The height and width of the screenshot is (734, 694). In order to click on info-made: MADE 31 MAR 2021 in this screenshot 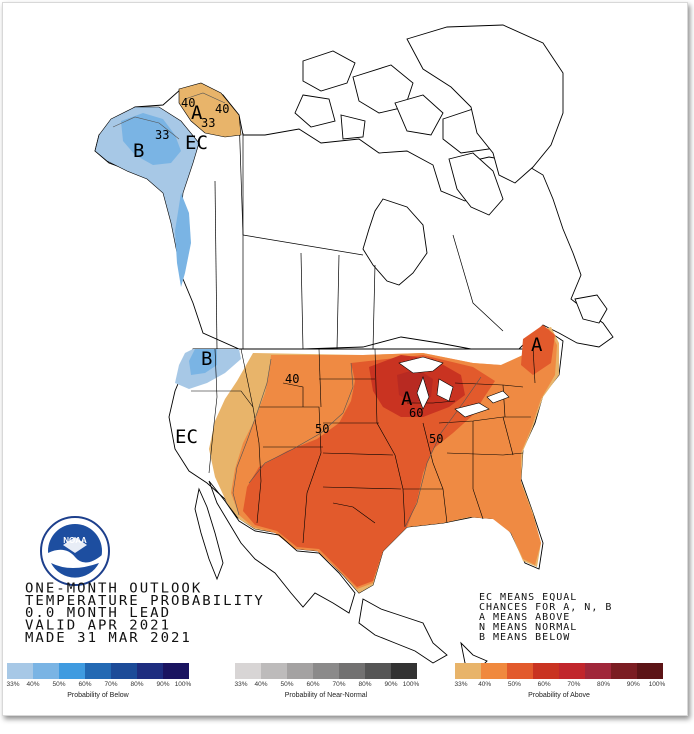, I will do `click(108, 638)`.